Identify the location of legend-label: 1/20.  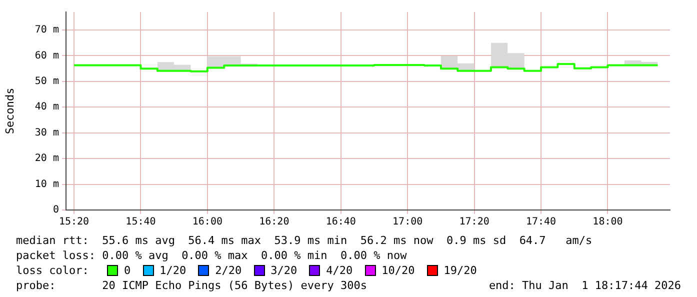
(173, 270).